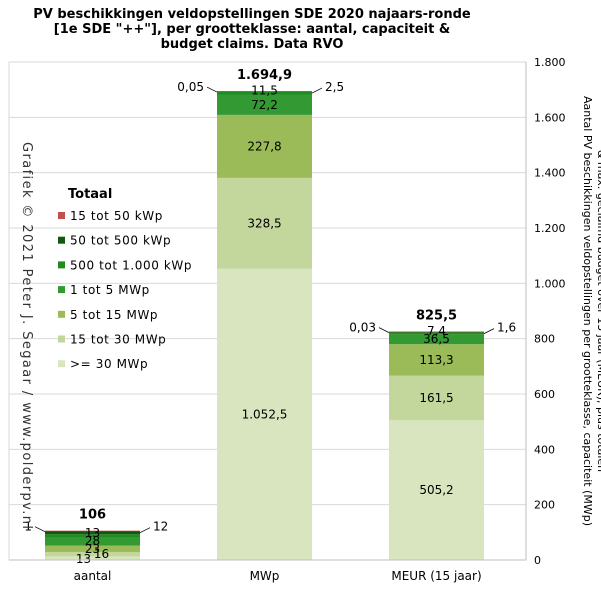 This screenshot has width=601, height=591. Describe the element at coordinates (120, 241) in the screenshot. I see `legend-label: 50 tot 500 kWp` at that location.